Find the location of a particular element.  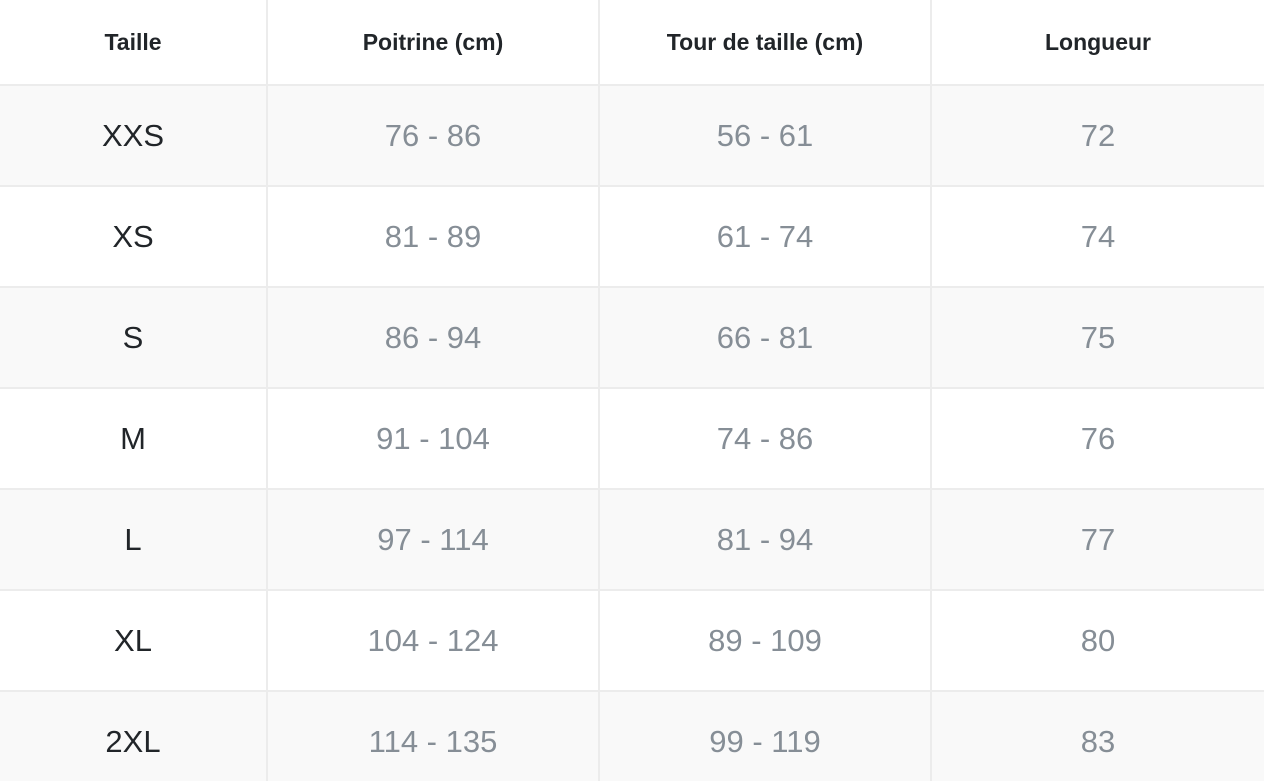

cell-length: 76 is located at coordinates (1097, 438).